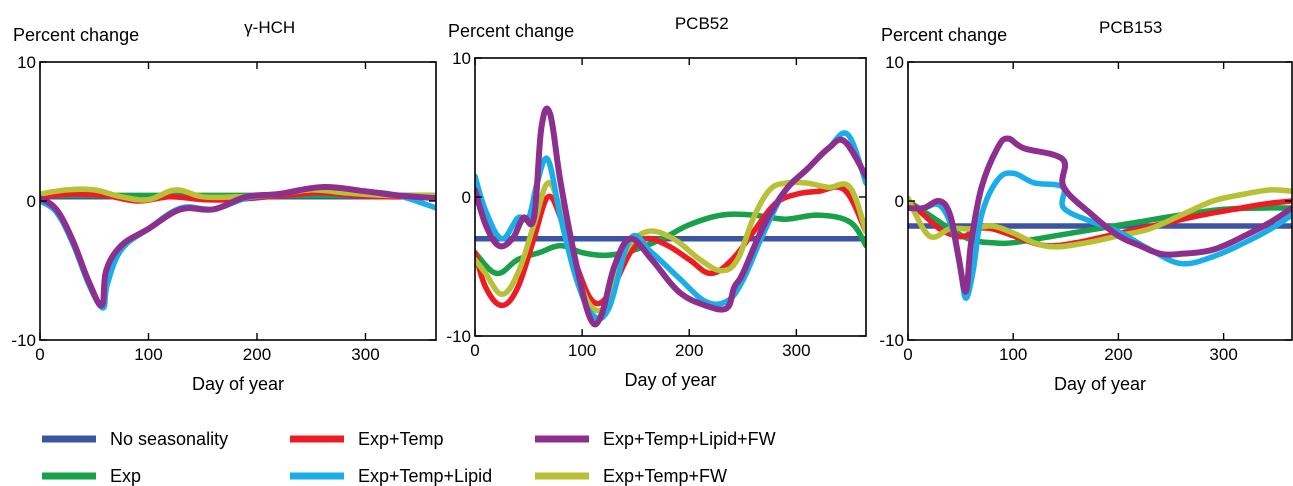 The width and height of the screenshot is (1293, 486). Describe the element at coordinates (665, 476) in the screenshot. I see `legend-label: Exp+Temp+FW` at that location.